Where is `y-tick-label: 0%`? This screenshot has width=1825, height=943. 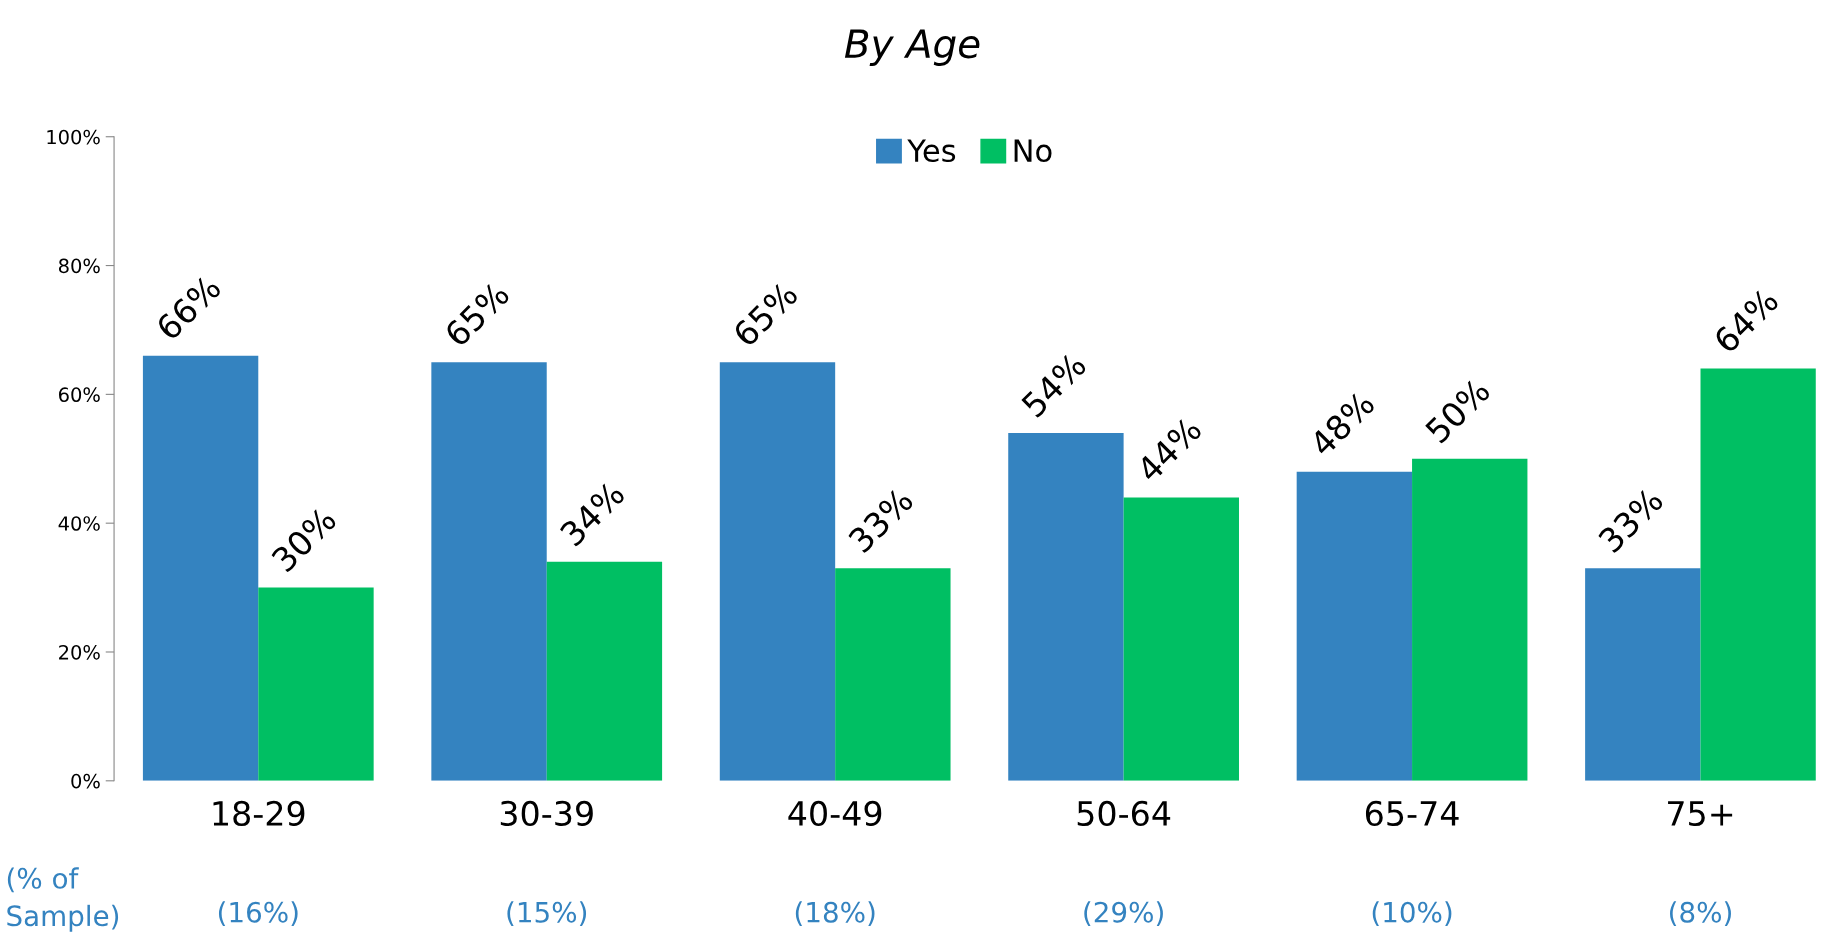 y-tick-label: 0% is located at coordinates (85, 781).